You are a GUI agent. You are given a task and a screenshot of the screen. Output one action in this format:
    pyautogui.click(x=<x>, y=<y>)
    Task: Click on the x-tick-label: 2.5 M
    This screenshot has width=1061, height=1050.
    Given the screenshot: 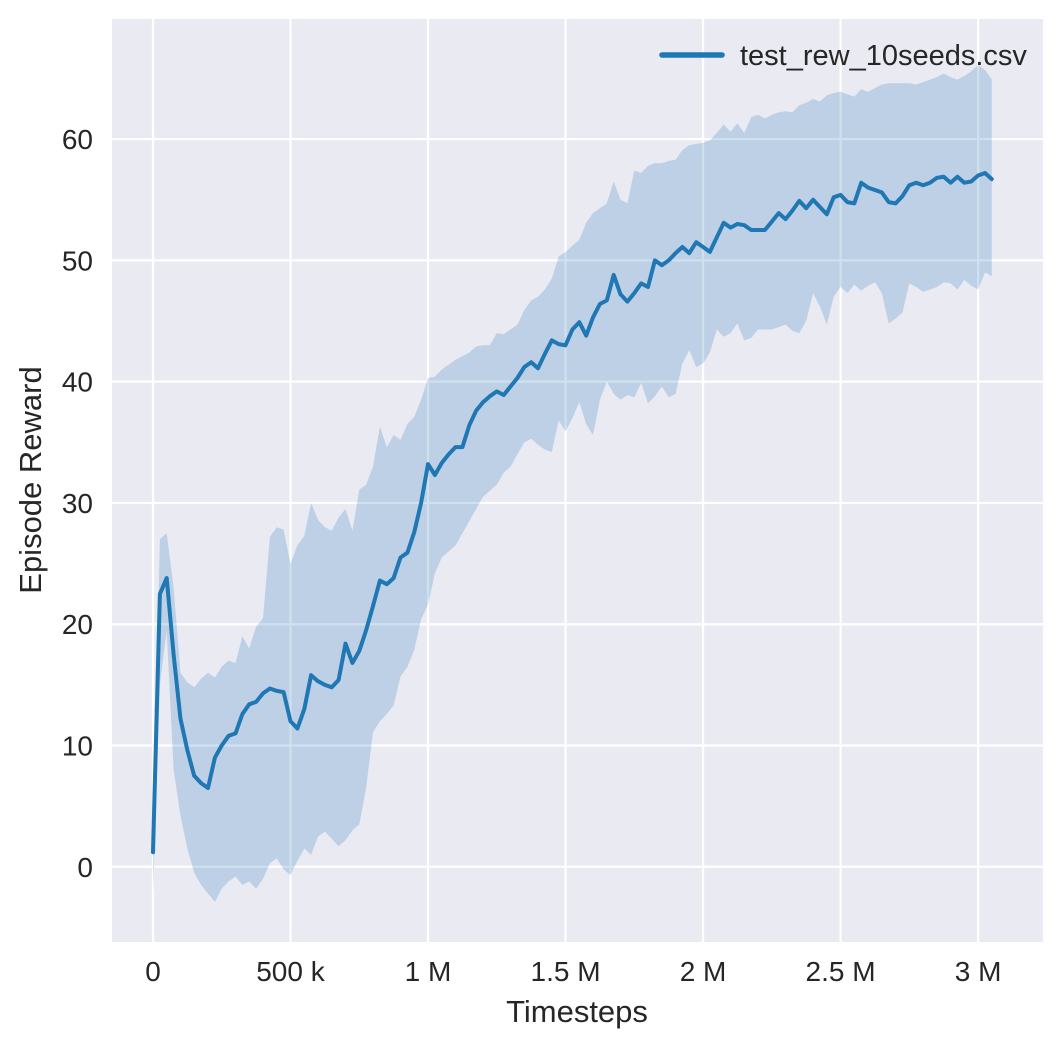 What is the action you would take?
    pyautogui.click(x=841, y=971)
    